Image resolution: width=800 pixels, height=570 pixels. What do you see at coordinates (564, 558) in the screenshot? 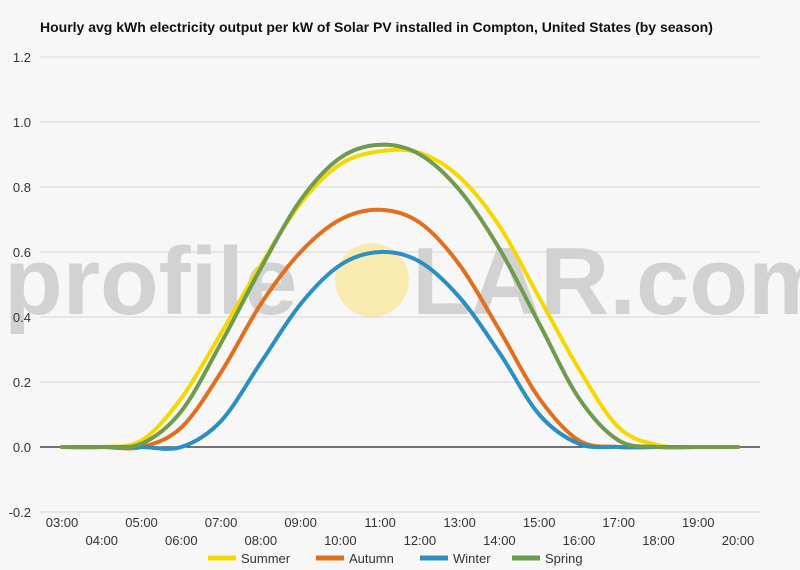
I see `legend-label-spring: Spring` at bounding box center [564, 558].